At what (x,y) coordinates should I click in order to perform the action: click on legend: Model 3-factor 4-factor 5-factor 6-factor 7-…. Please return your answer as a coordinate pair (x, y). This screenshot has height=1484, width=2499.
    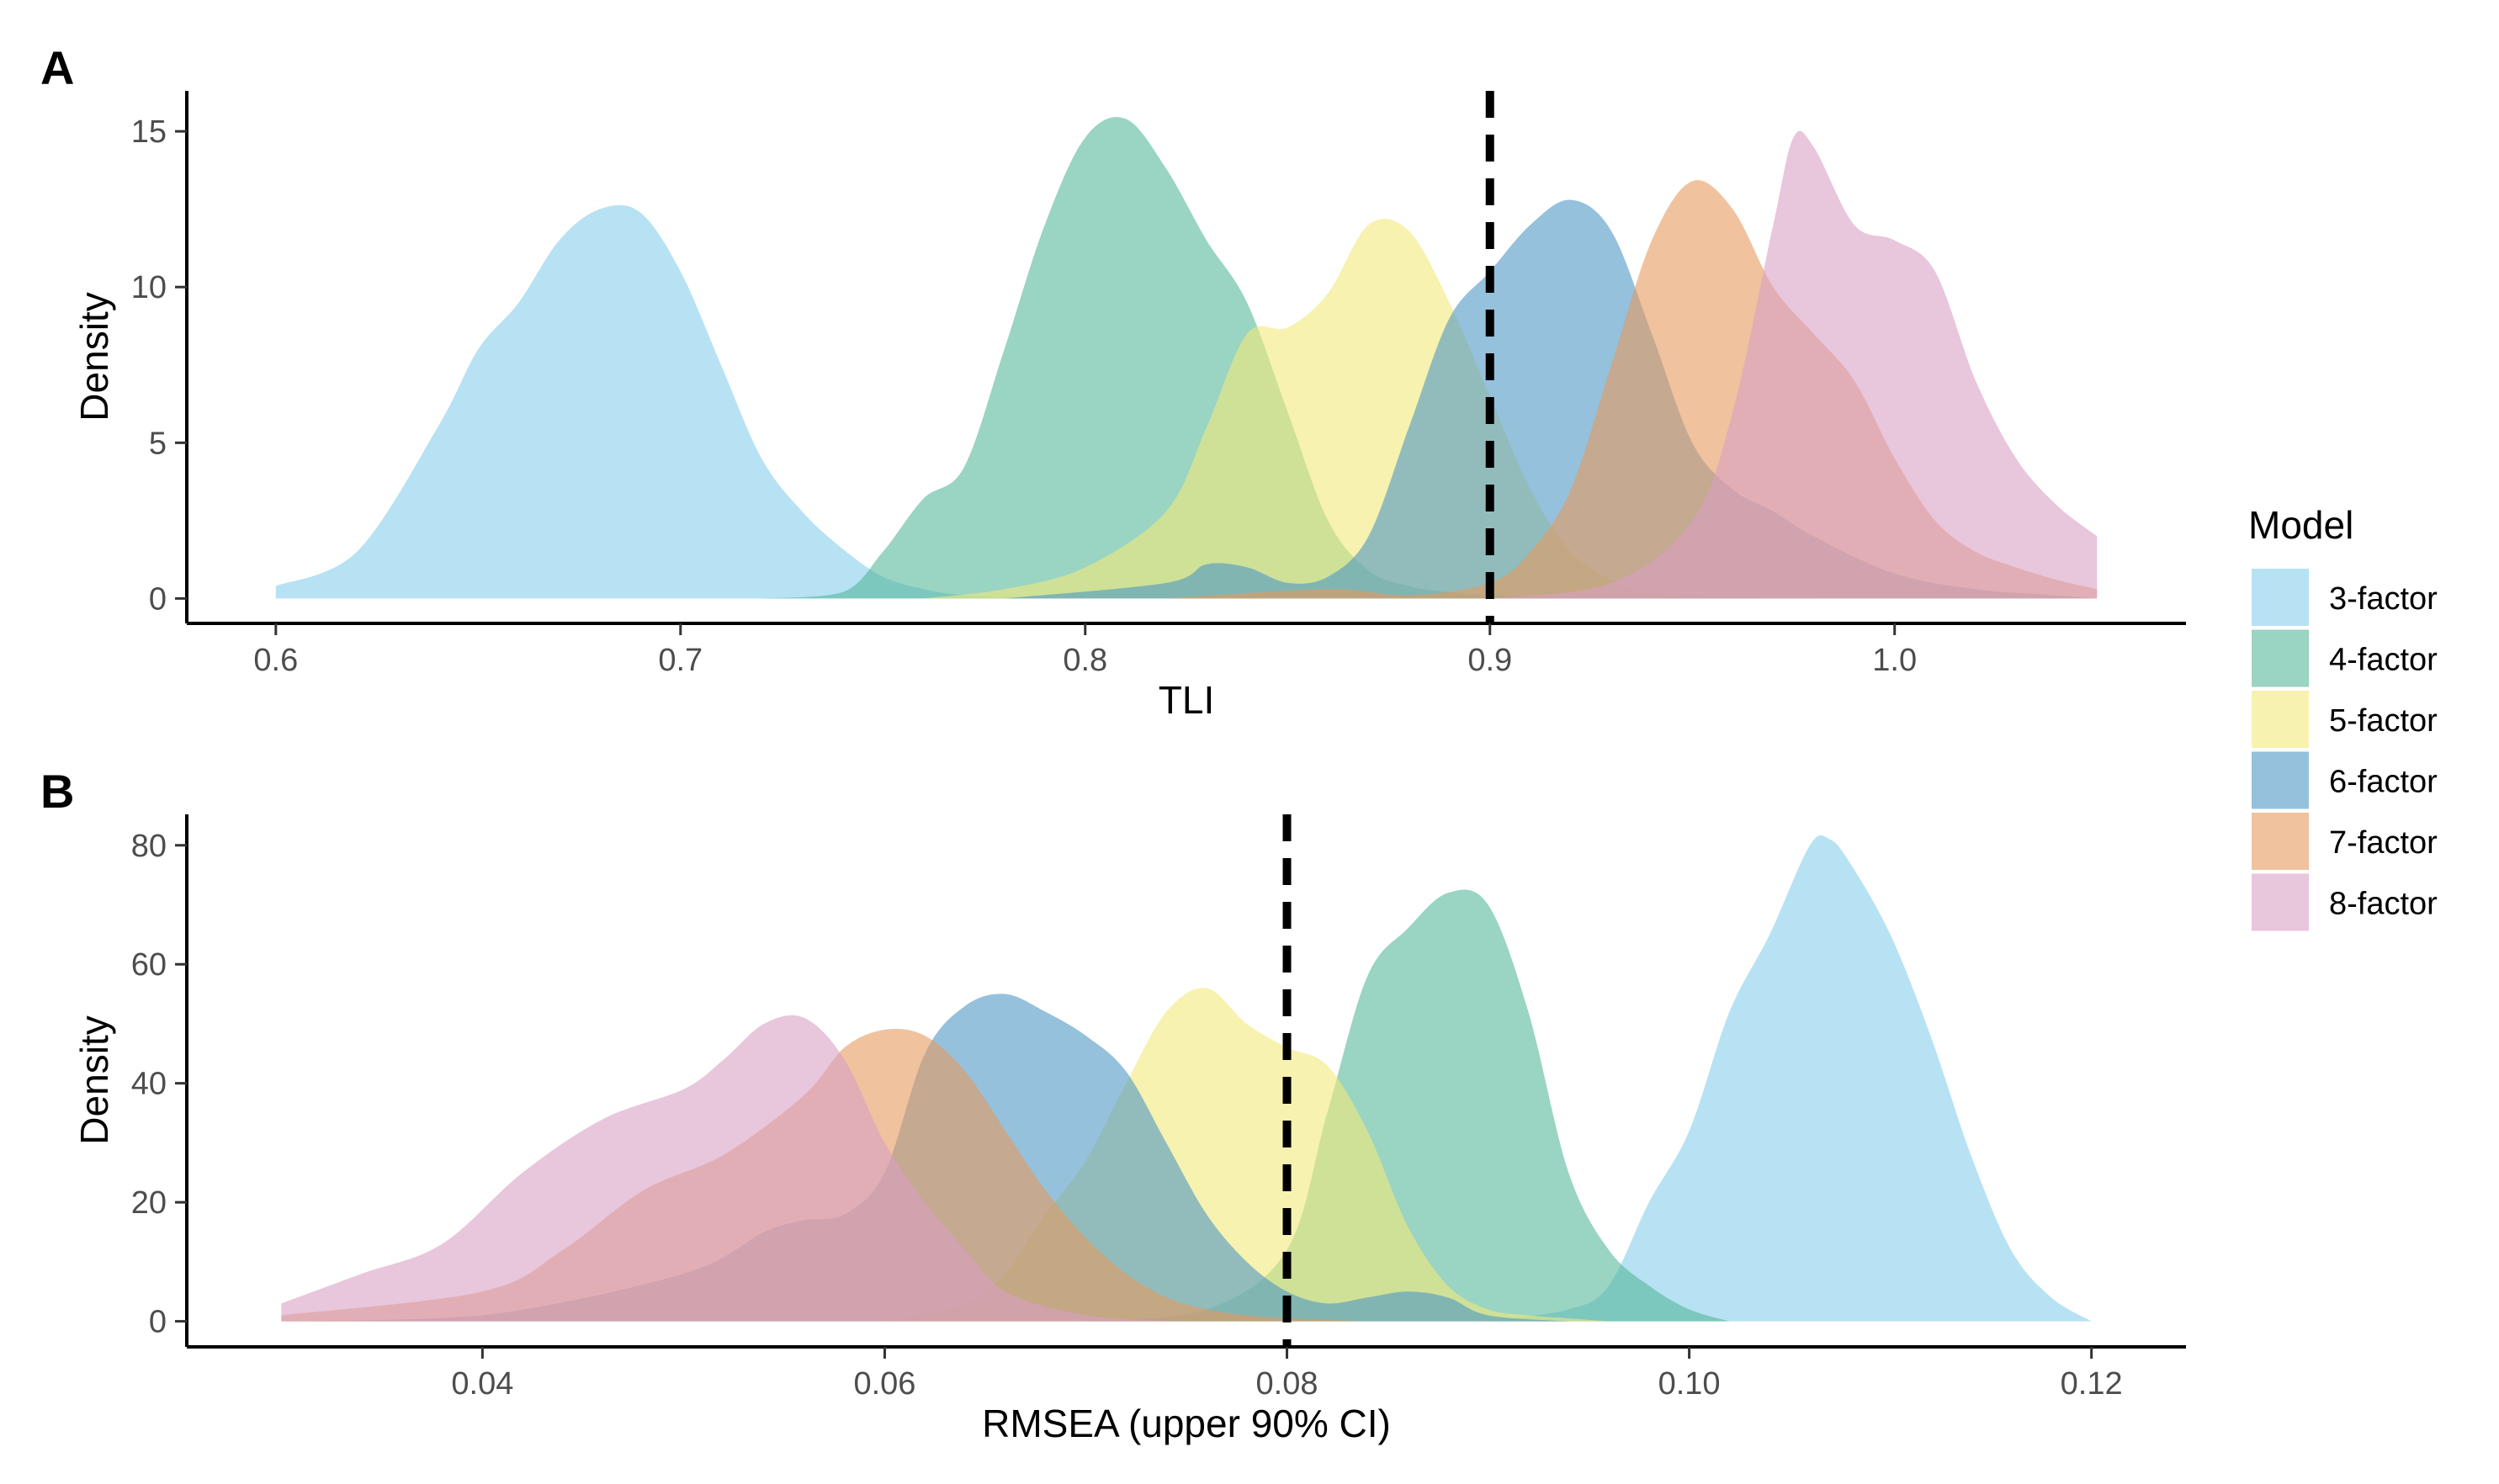
    Looking at the image, I should click on (2343, 717).